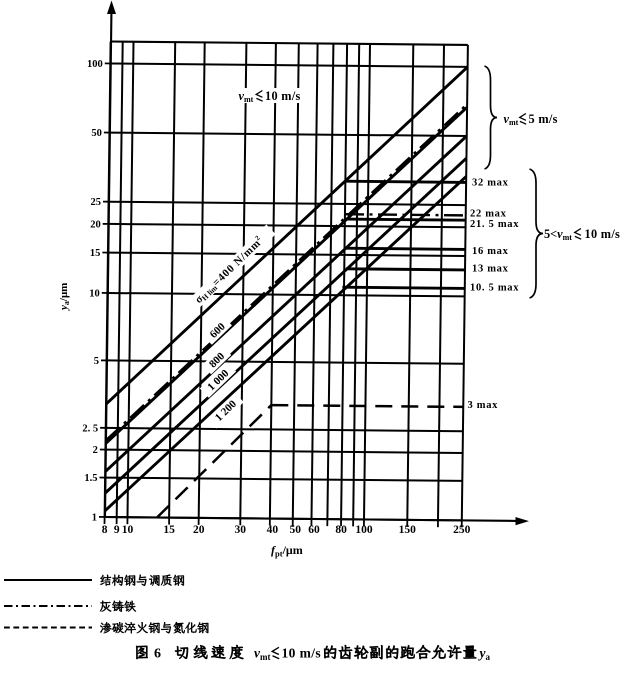 The image size is (630, 673). I want to click on svg-text: 5 m/s, so click(543, 119).